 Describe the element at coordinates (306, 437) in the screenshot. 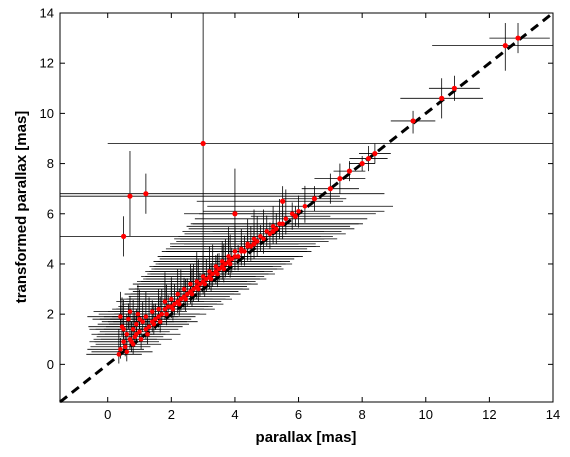

I see `x-axis-title: parallax [mas]` at that location.